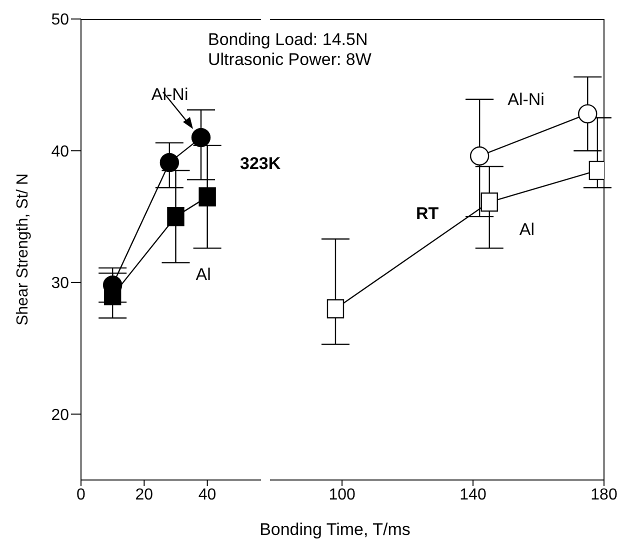  What do you see at coordinates (60, 20) in the screenshot?
I see `y-tick-label: 50` at bounding box center [60, 20].